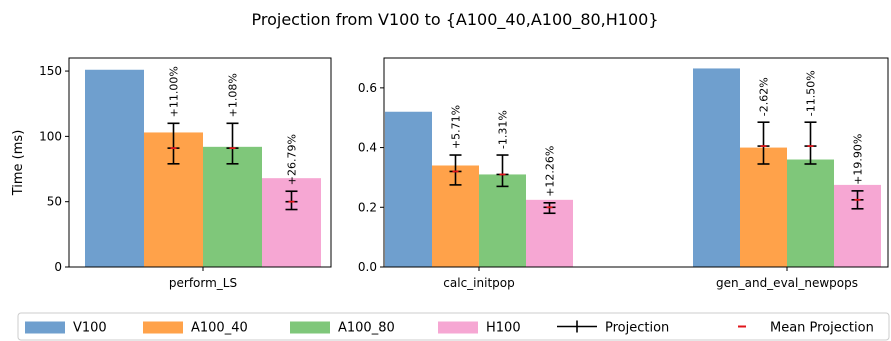 The height and width of the screenshot is (341, 891). I want to click on legend-label: H100, so click(503, 328).